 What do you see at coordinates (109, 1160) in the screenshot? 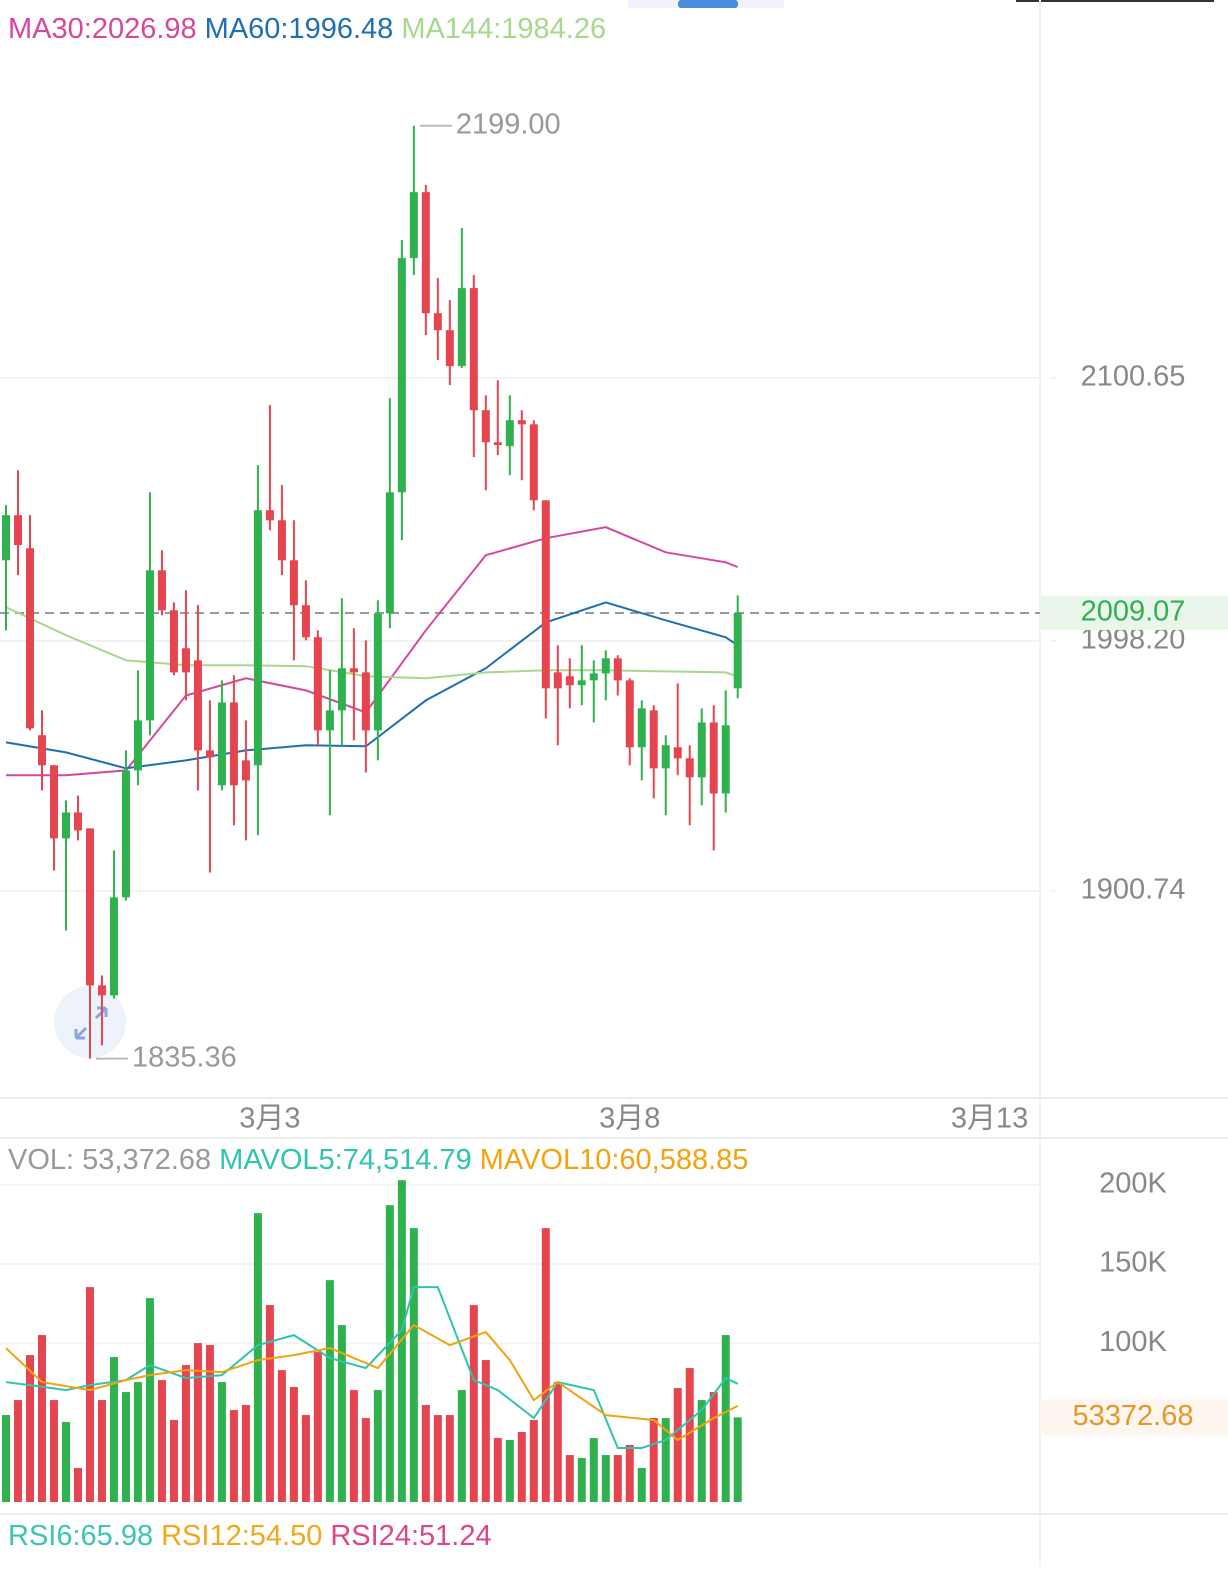
I see `legend-entry: VOL: 53,372.68` at bounding box center [109, 1160].